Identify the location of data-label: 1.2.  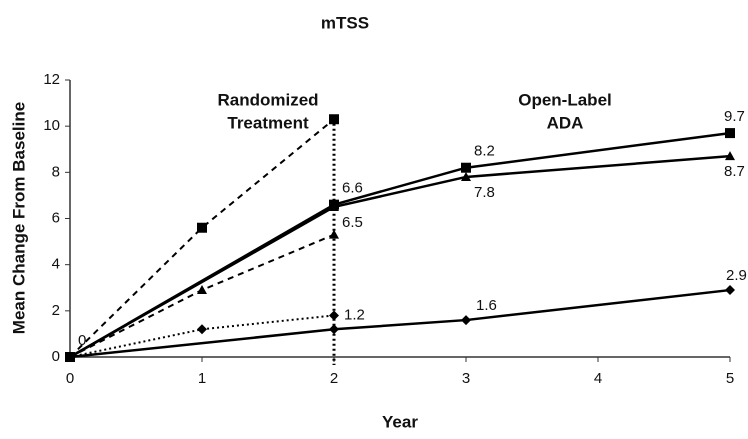
(354, 314).